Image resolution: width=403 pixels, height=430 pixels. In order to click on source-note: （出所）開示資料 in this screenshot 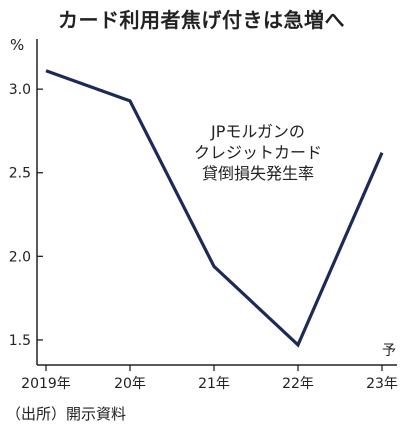, I will do `click(66, 414)`.